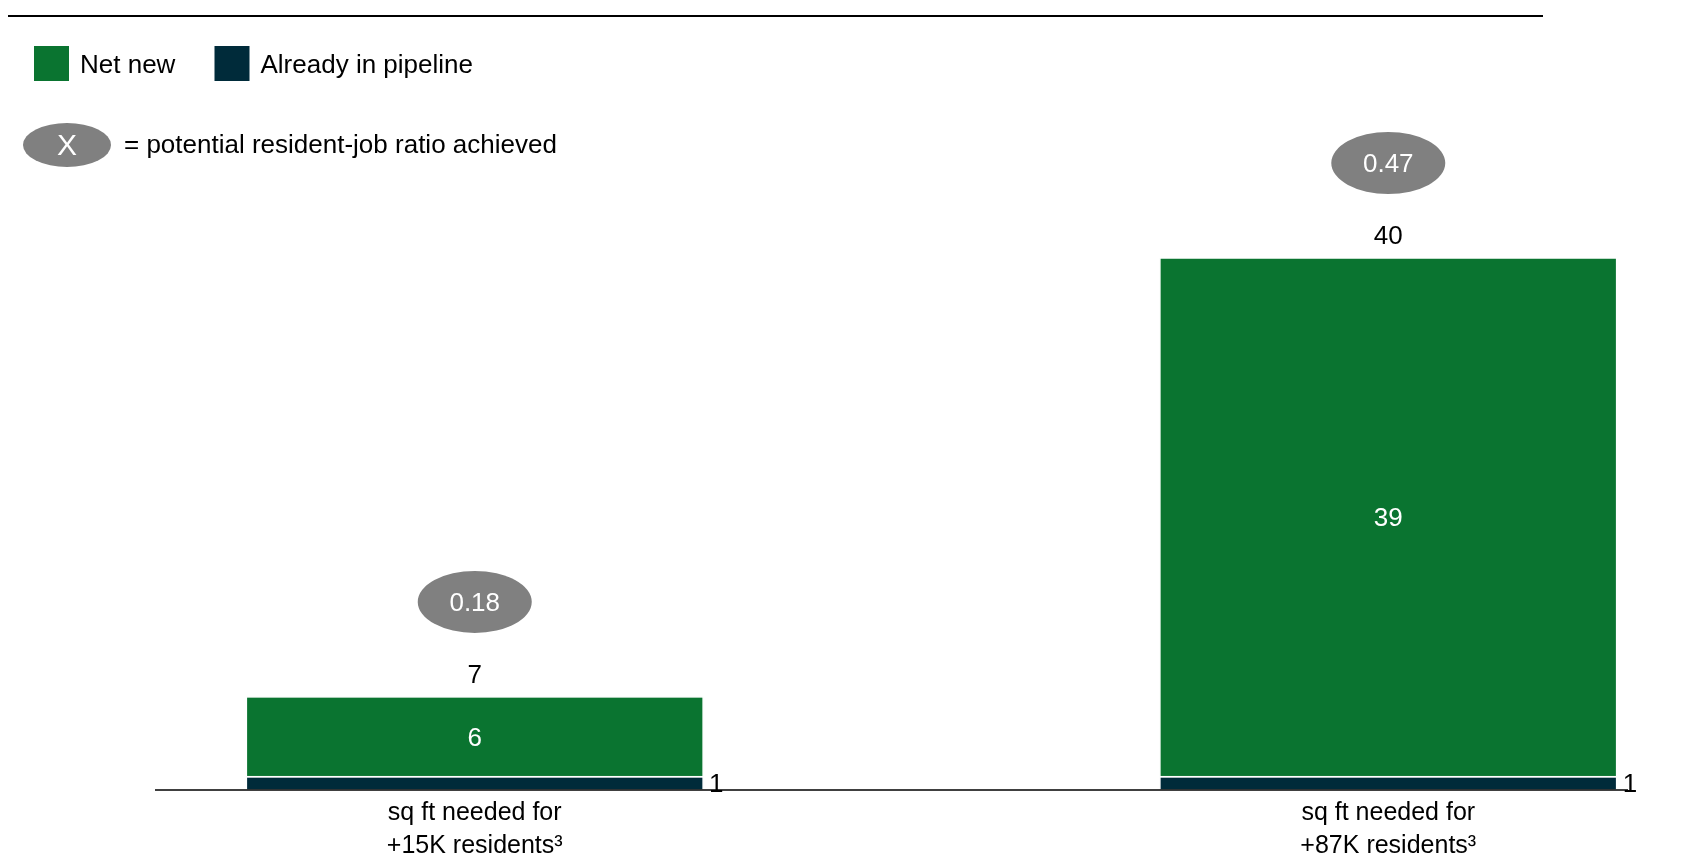  Describe the element at coordinates (128, 64) in the screenshot. I see `legend-label: Net new` at that location.